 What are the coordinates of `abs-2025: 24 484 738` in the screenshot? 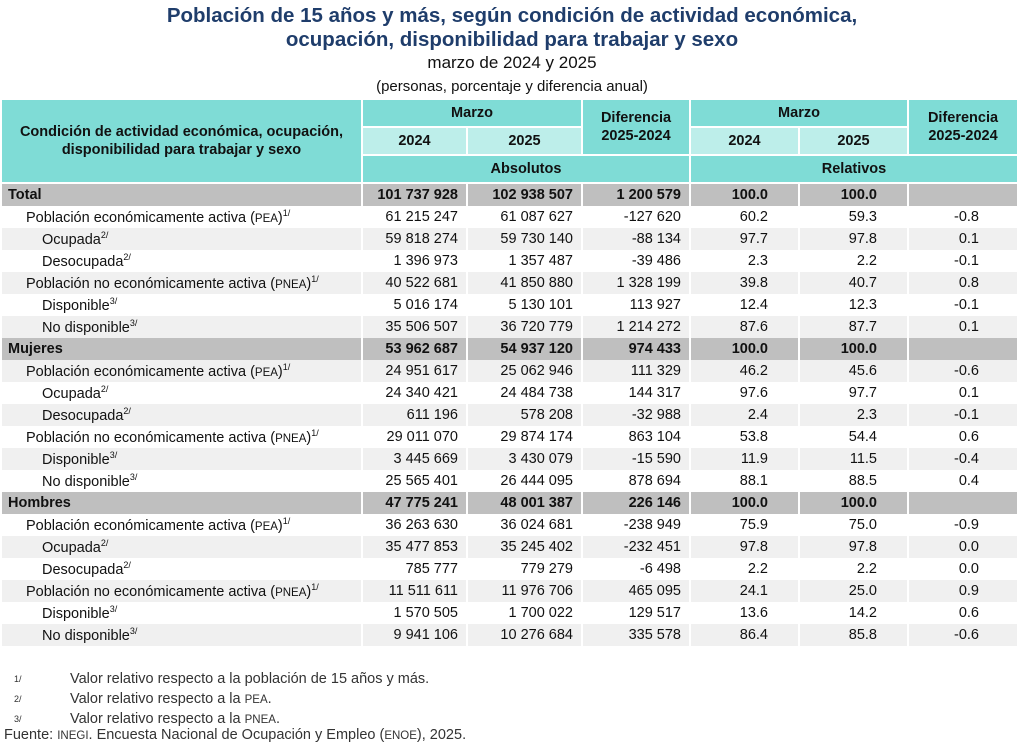 It's located at (525, 393).